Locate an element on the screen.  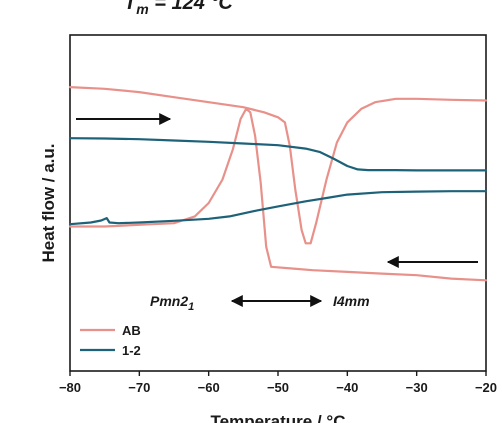
x-tick-label: −60 is located at coordinates (209, 387).